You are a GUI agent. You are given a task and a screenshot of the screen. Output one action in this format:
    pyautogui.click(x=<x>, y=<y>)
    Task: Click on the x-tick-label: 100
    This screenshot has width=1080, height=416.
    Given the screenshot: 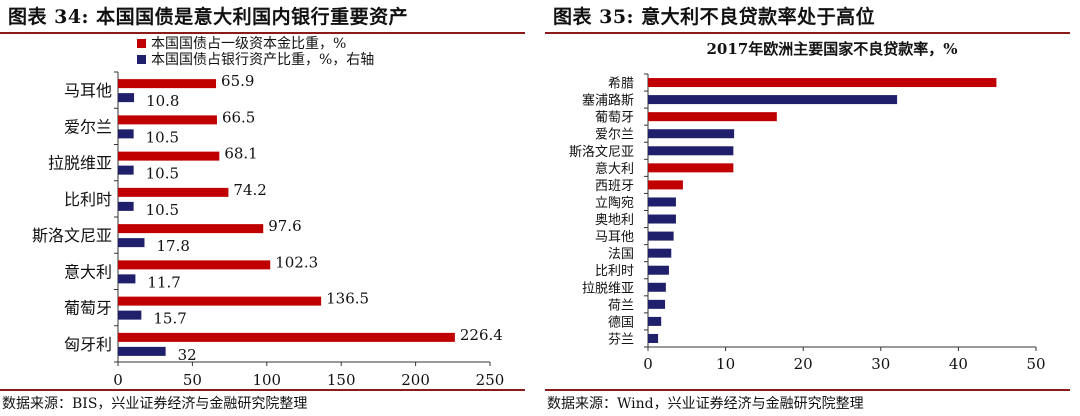 What is the action you would take?
    pyautogui.click(x=266, y=378)
    